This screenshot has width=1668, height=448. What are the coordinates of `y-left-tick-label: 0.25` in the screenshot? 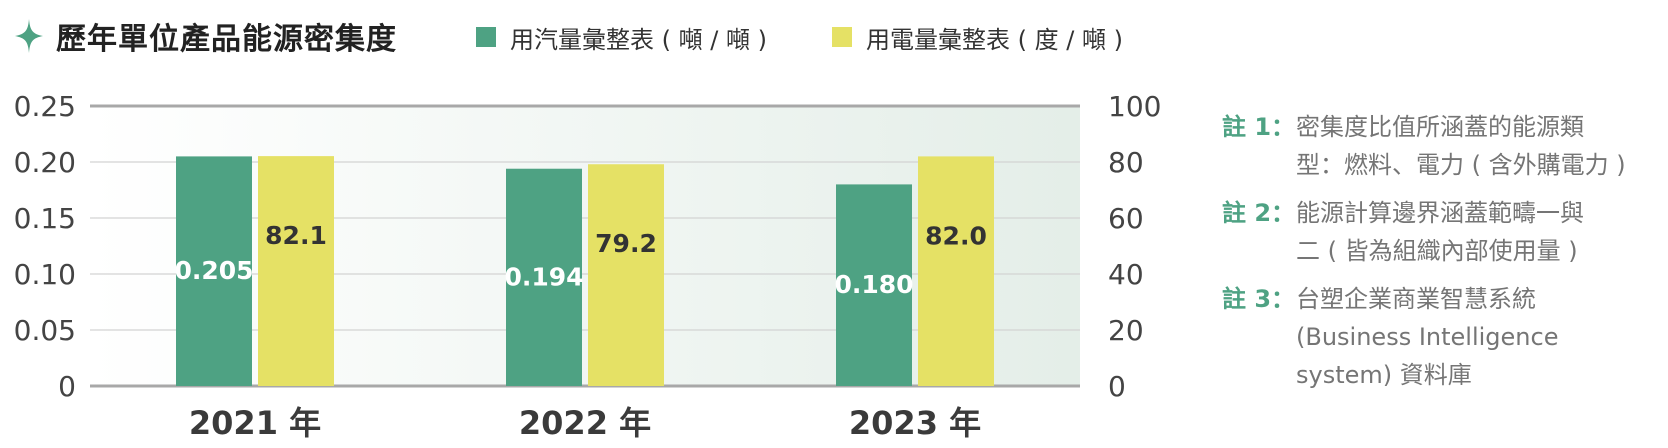 It's located at (45, 106).